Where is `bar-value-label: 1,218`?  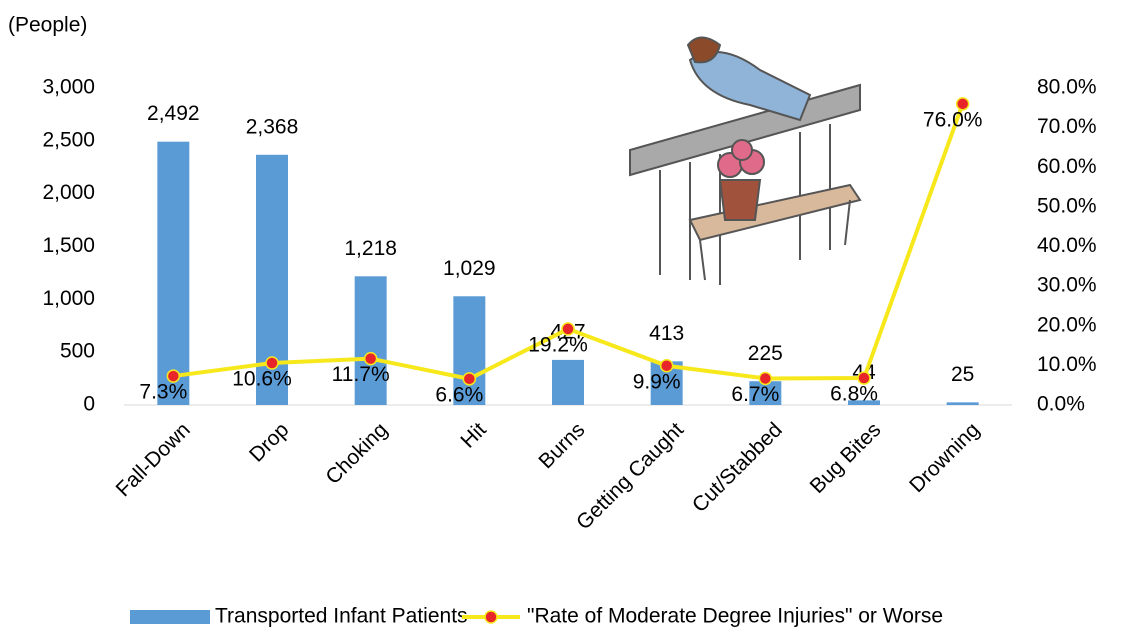
bar-value-label: 1,218 is located at coordinates (370, 248).